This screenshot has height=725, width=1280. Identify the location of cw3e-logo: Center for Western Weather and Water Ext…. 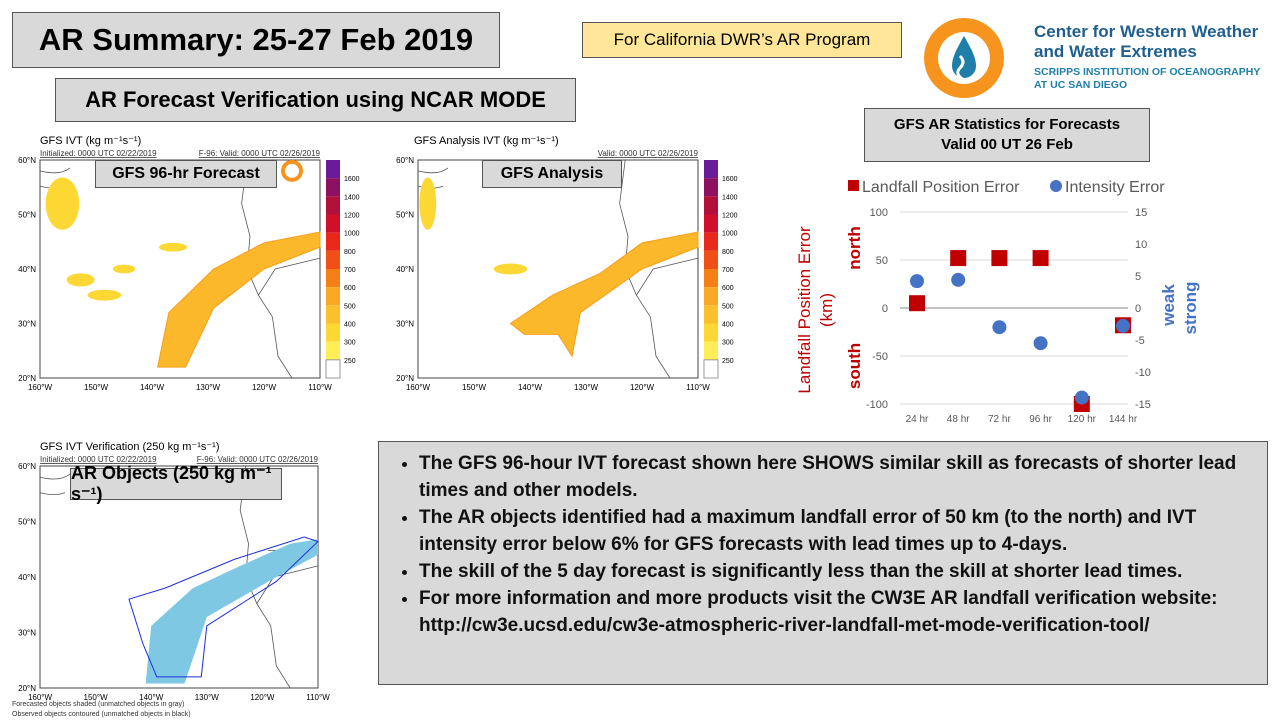
(1097, 60).